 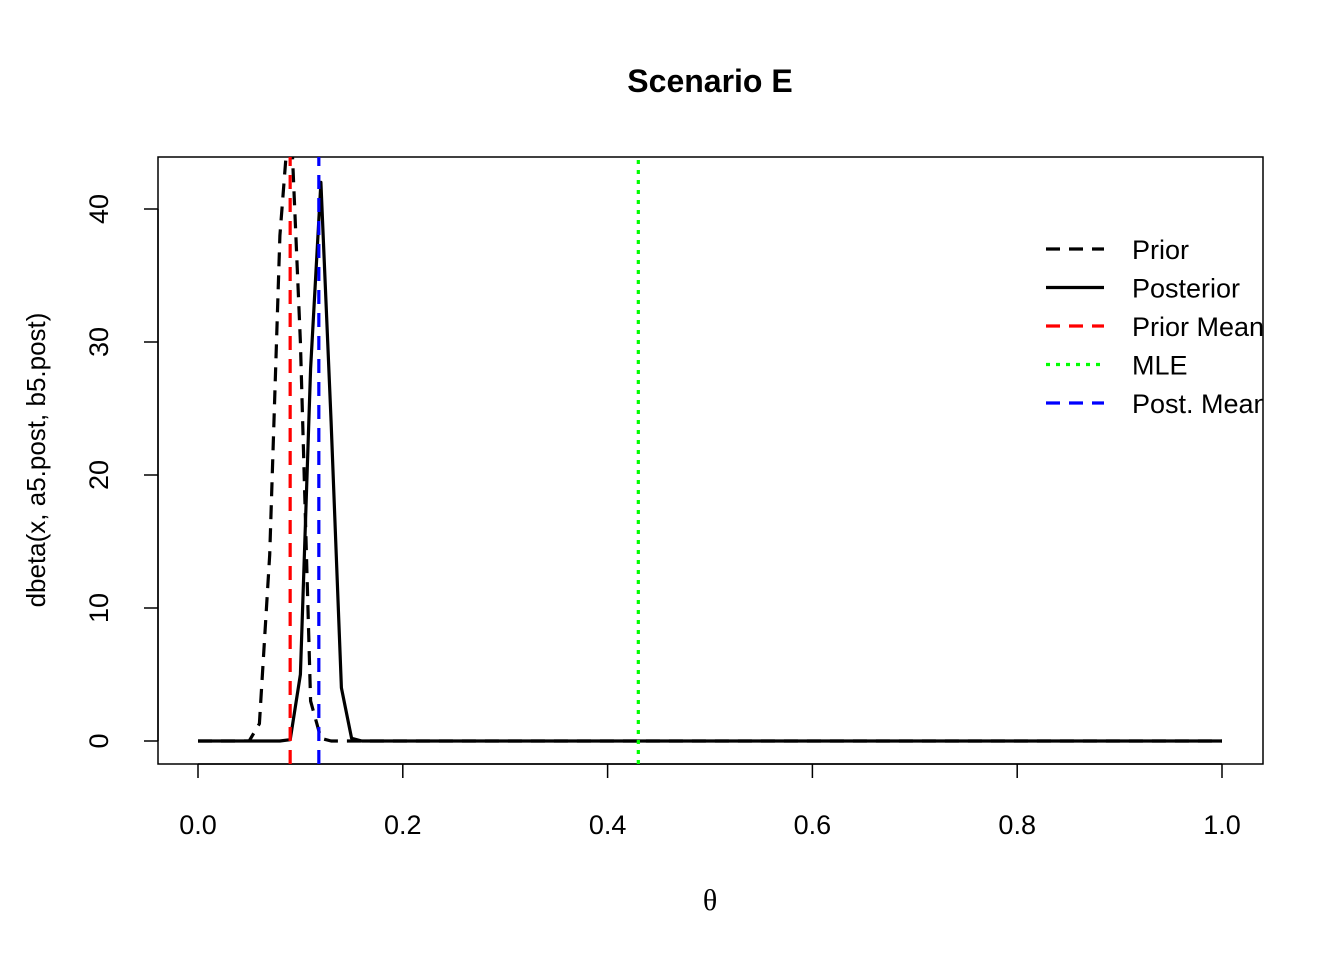 I want to click on x-tick-label: 1.0, so click(x=1222, y=825).